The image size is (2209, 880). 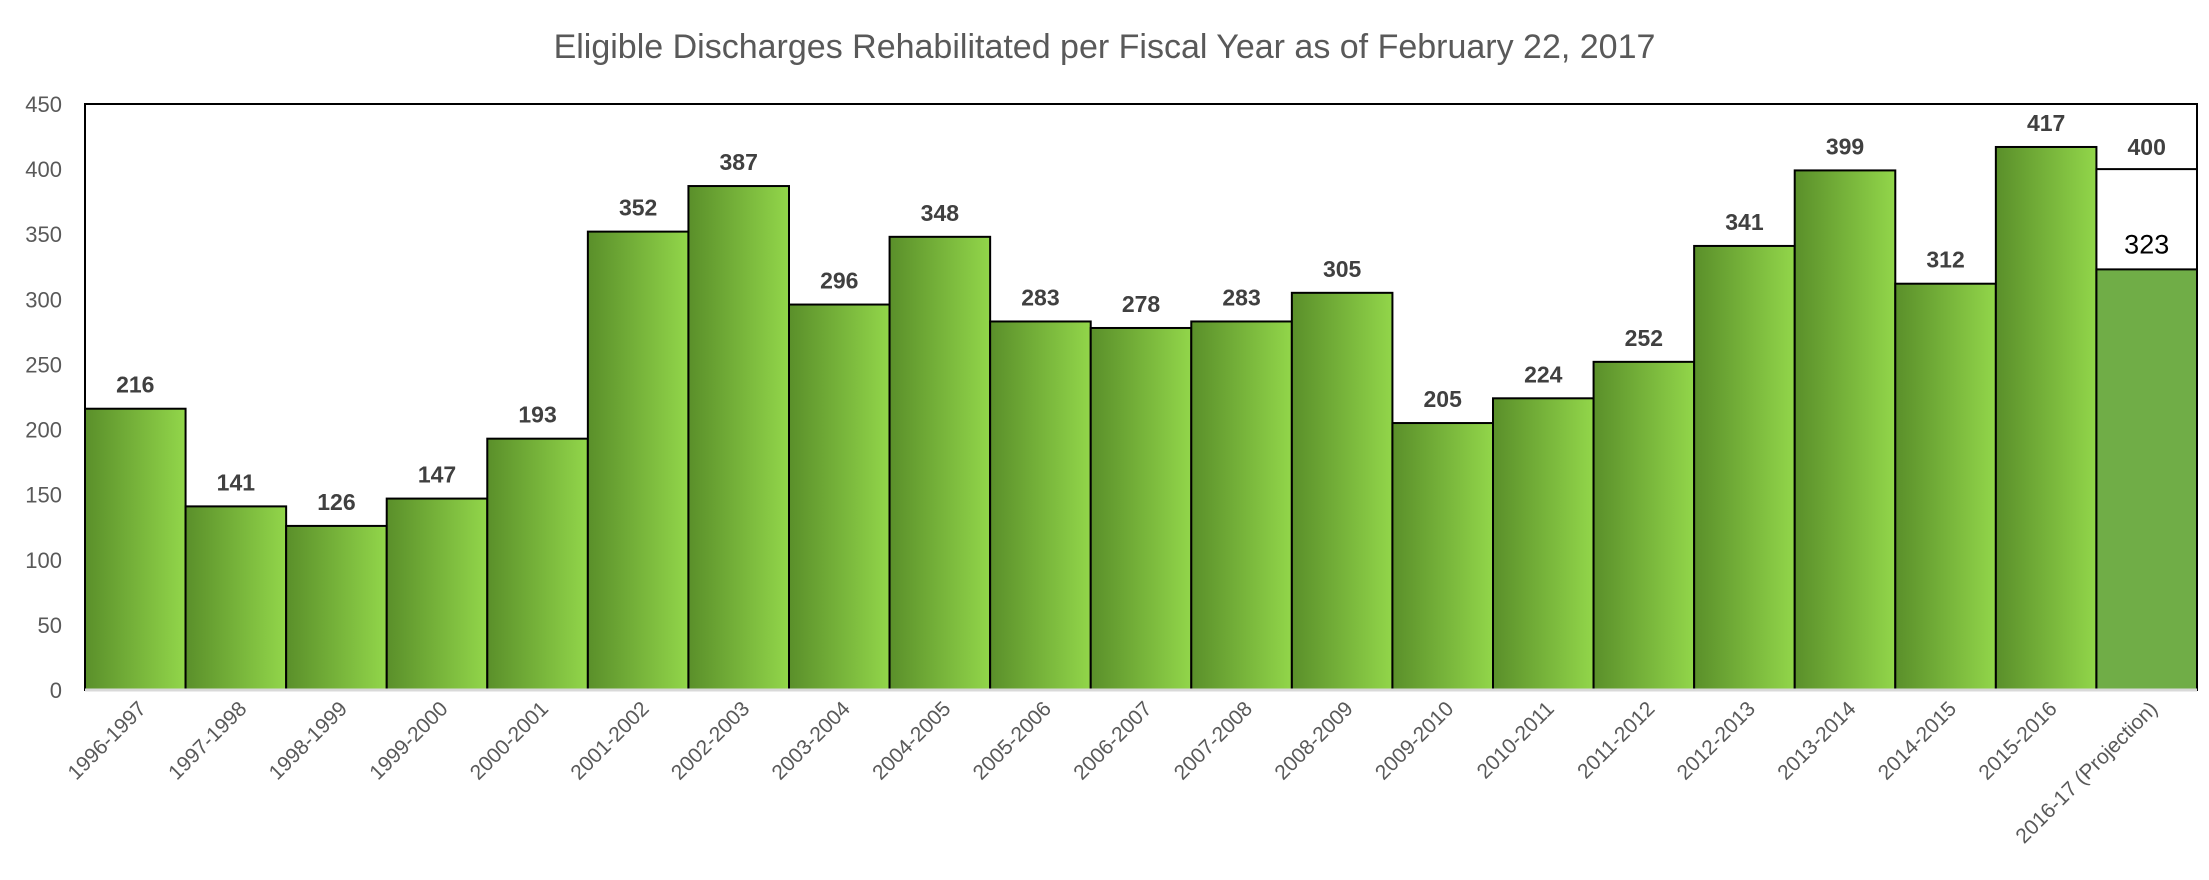 What do you see at coordinates (2147, 147) in the screenshot?
I see `projection-target-label: 400` at bounding box center [2147, 147].